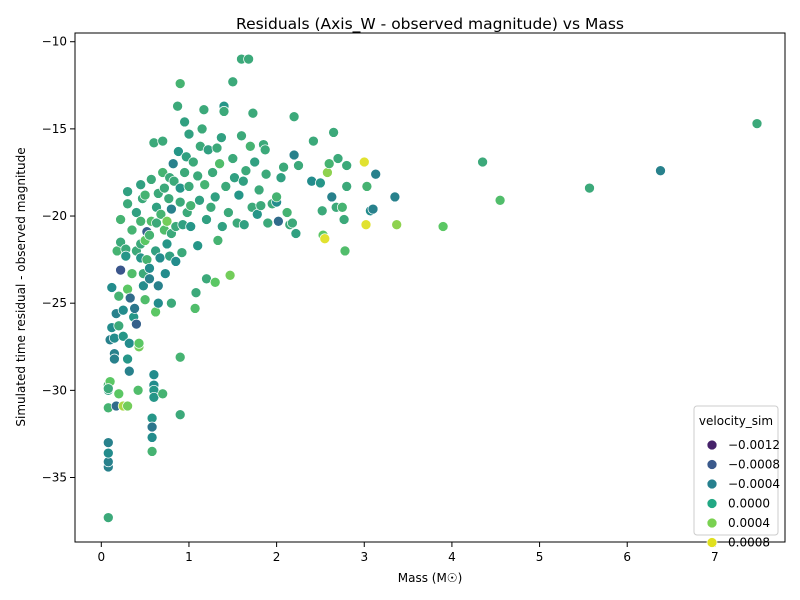  Describe the element at coordinates (54, 129) in the screenshot. I see `y-tick-label: −15` at that location.